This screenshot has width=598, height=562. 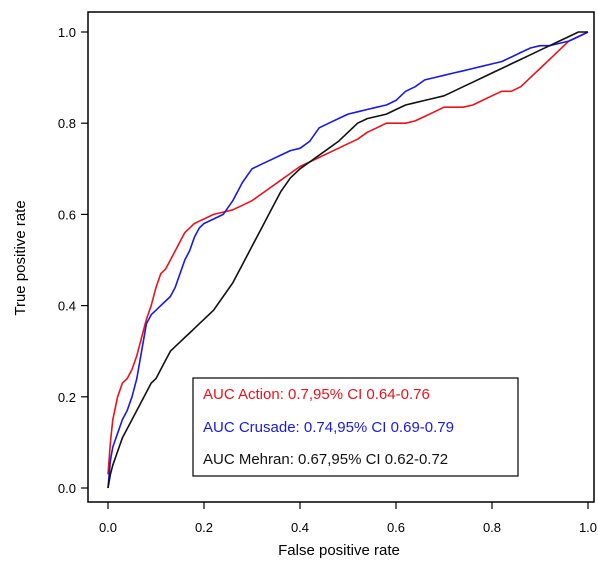 What do you see at coordinates (67, 397) in the screenshot?
I see `y-tick-label: 0.2` at bounding box center [67, 397].